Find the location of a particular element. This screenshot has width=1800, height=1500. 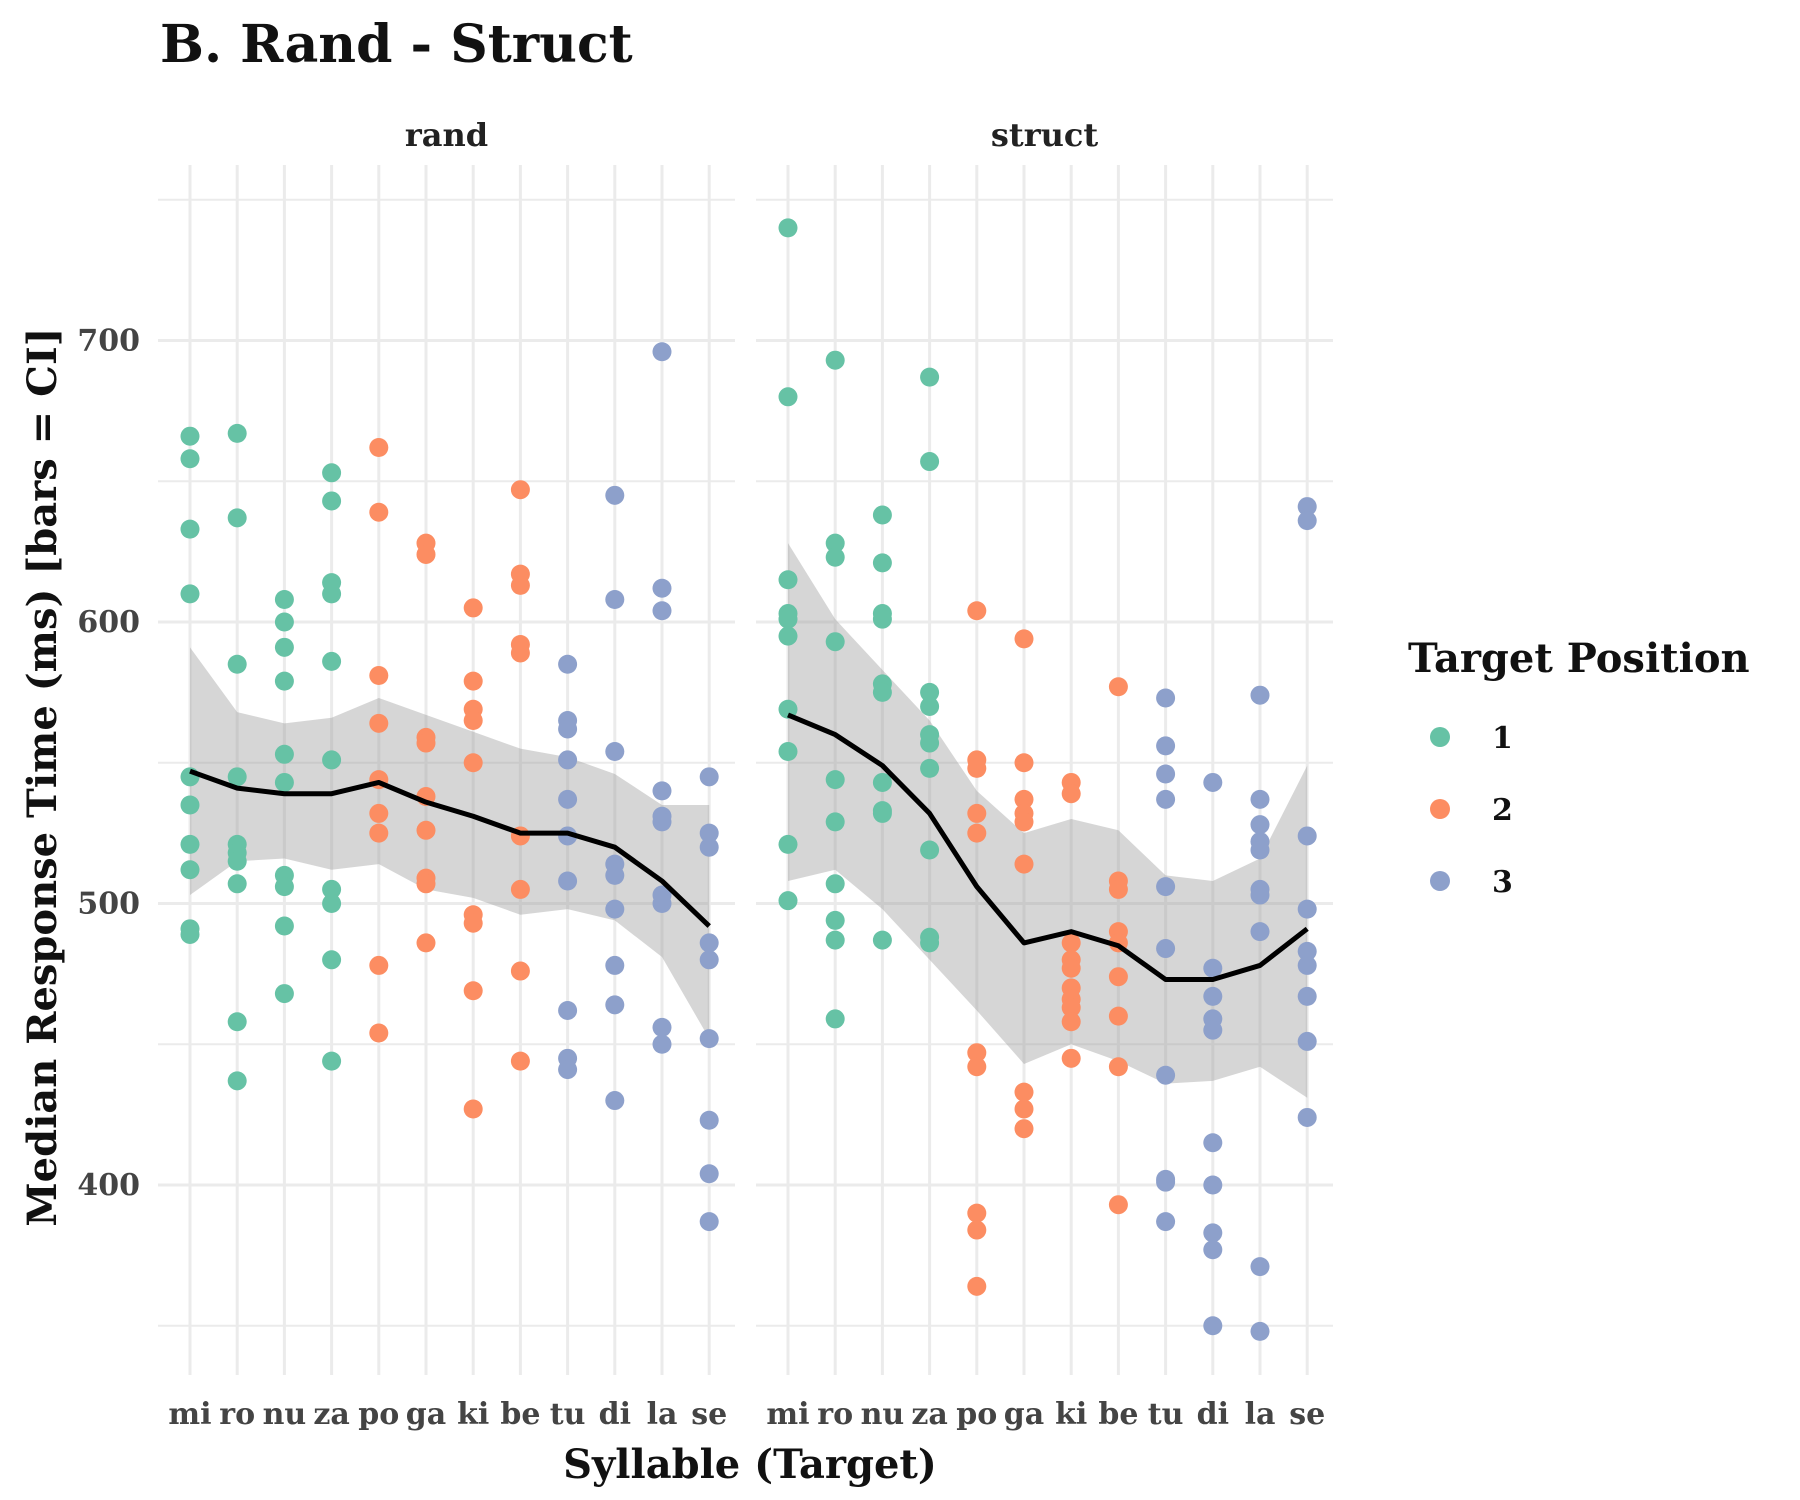

facet-label: struct is located at coordinates (1044, 135).